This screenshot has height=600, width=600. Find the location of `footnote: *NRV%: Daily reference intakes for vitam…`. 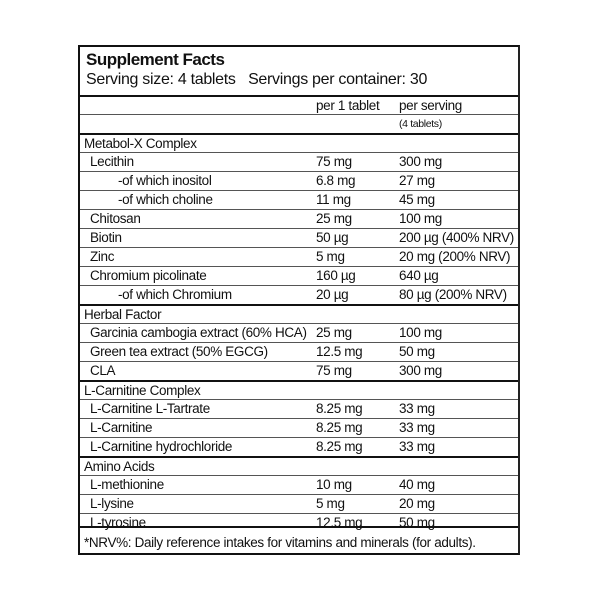

footnote: *NRV%: Daily reference intakes for vitam… is located at coordinates (280, 542).